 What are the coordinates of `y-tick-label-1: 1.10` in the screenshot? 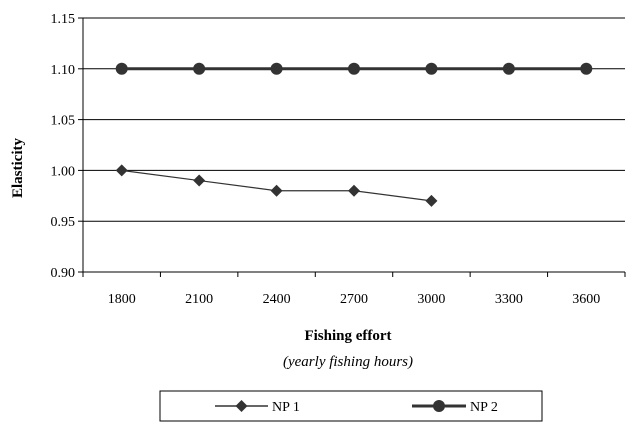 It's located at (63, 70).